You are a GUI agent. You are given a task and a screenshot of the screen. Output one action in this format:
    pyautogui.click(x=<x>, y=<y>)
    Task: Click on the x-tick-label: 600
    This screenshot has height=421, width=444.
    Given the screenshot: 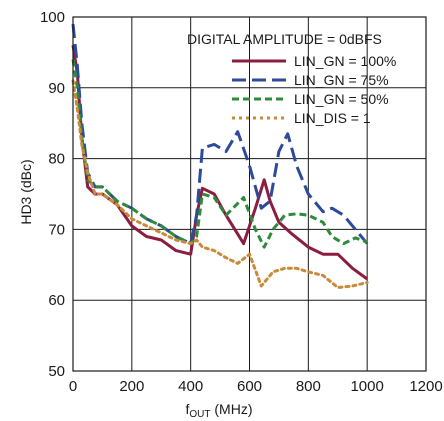 What is the action you would take?
    pyautogui.click(x=249, y=386)
    